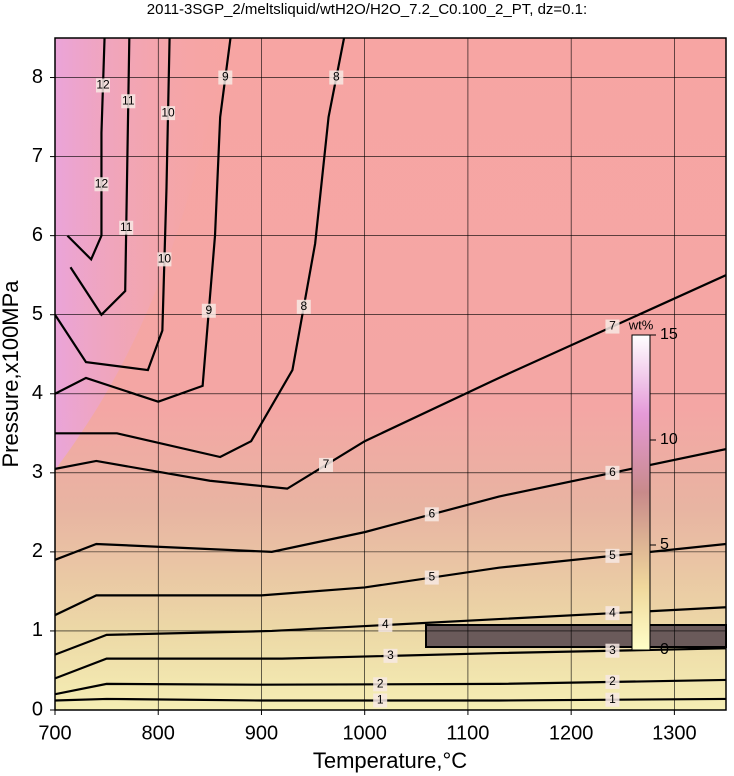 This screenshot has width=734, height=776. Describe the element at coordinates (37, 314) in the screenshot. I see `y-tick-label: 5` at that location.